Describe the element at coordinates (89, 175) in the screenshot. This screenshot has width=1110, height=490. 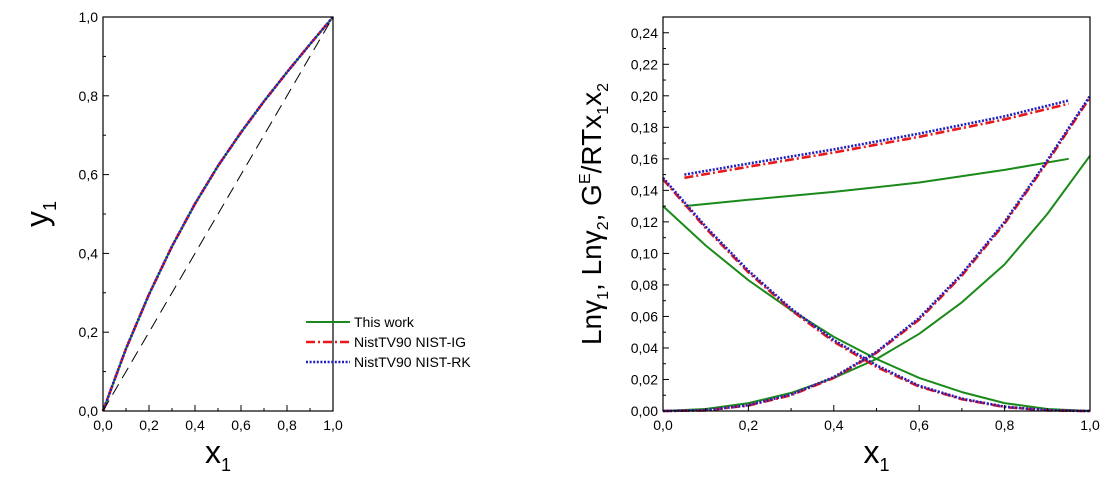
I see `y-tick-label: 0,6` at that location.